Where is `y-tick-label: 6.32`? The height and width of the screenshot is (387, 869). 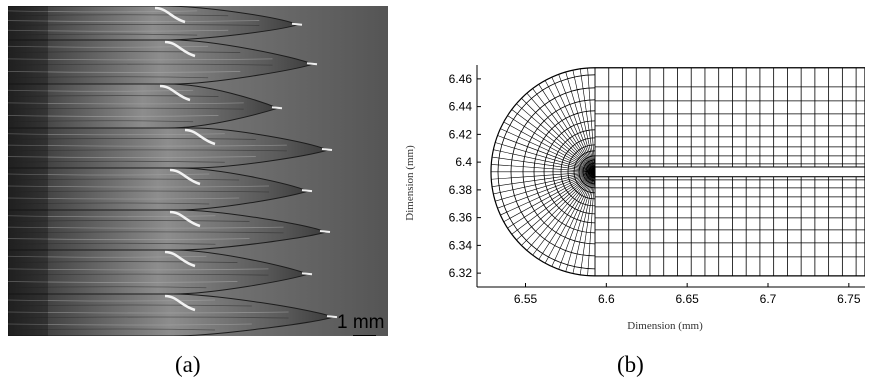 y-tick-label: 6.32 is located at coordinates (461, 273).